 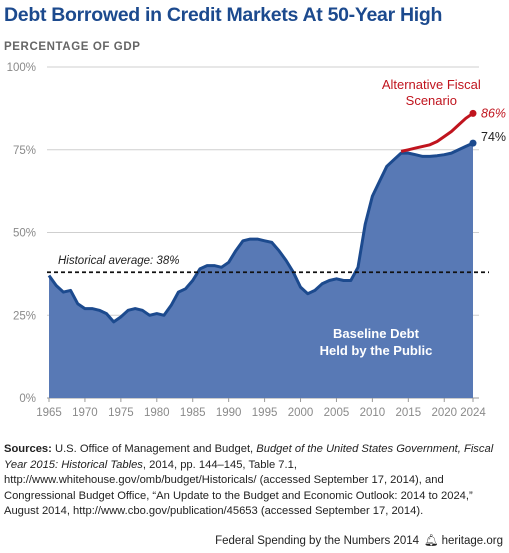 I want to click on x-tick-label: 2020, so click(x=444, y=413).